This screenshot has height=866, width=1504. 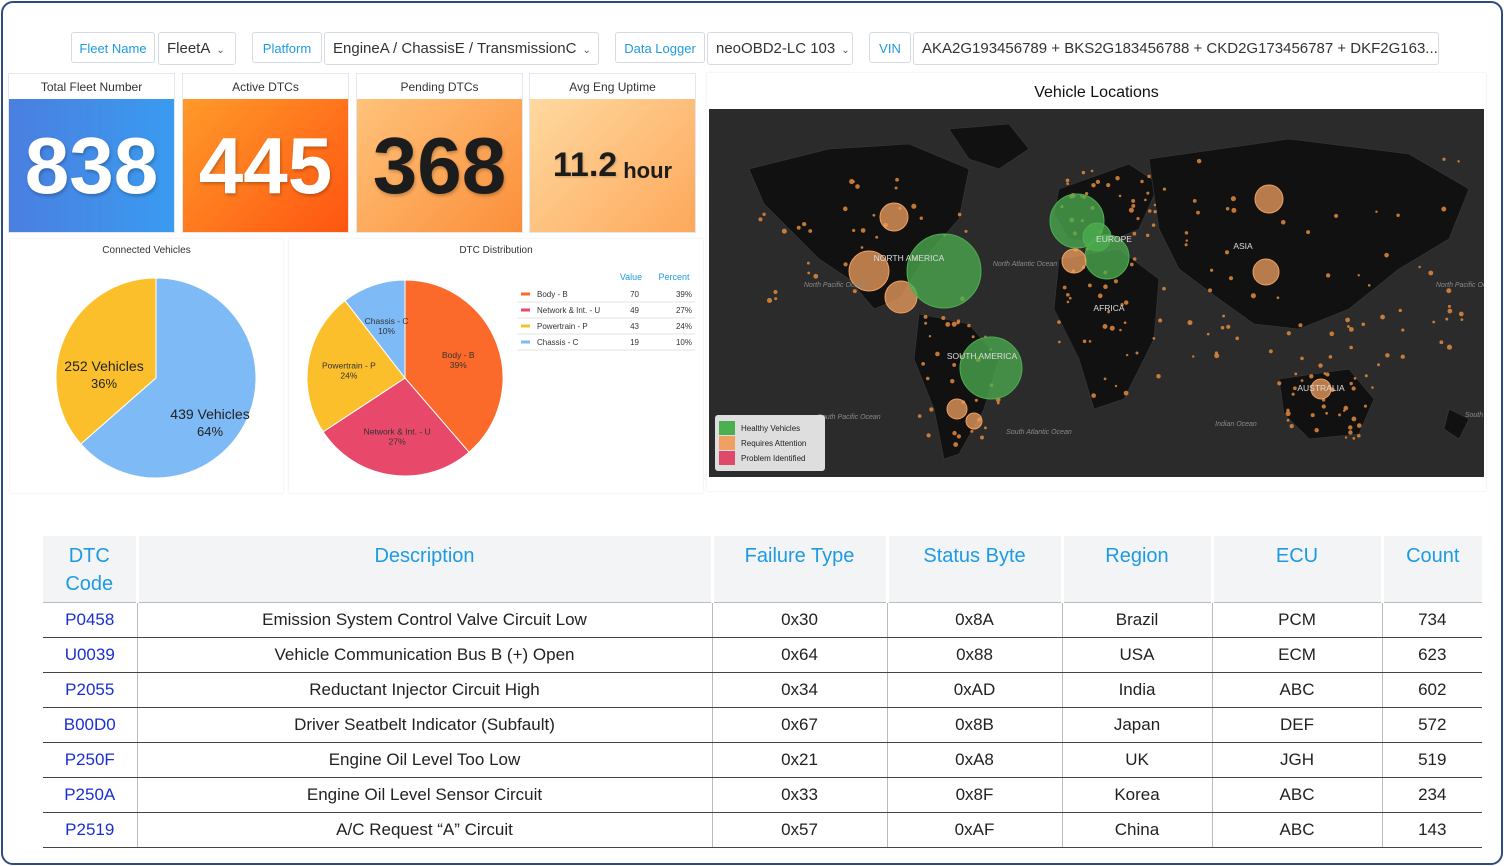 What do you see at coordinates (586, 50) in the screenshot?
I see `chevron-down-icon: ⌄` at bounding box center [586, 50].